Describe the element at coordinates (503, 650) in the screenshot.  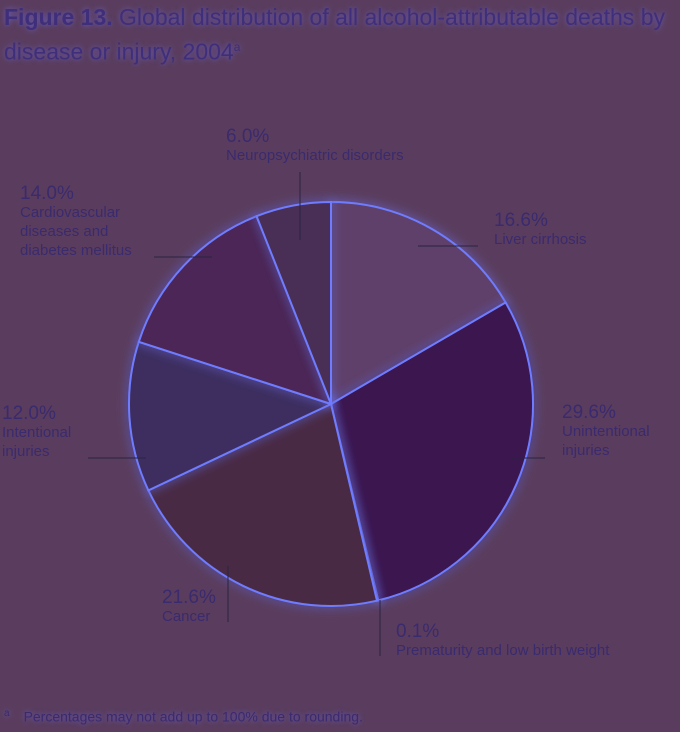
I see `slice-name-label: Prematurity and low birth weight` at that location.